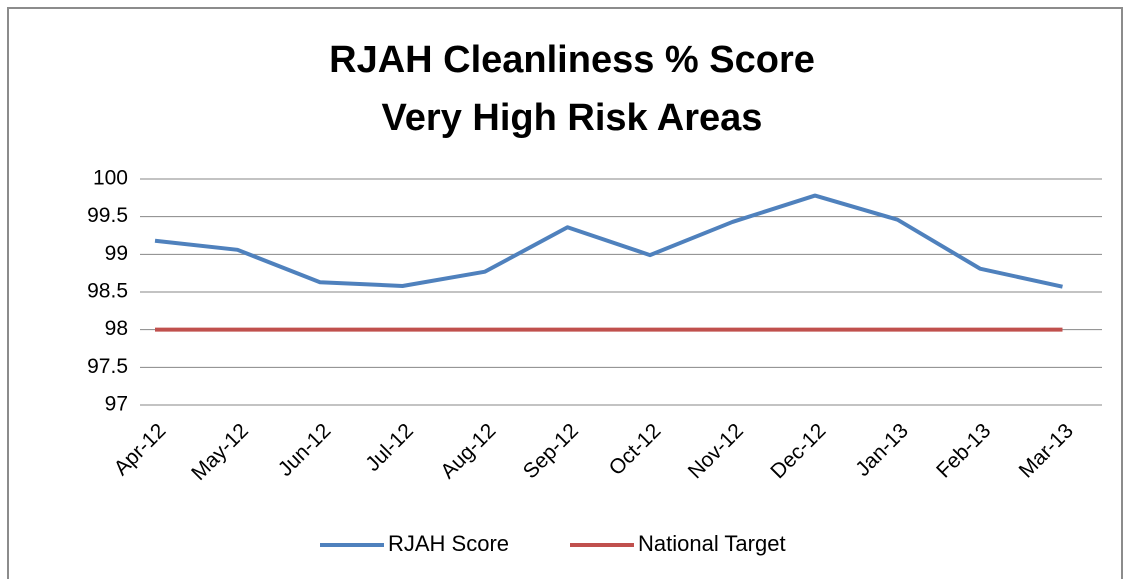 This screenshot has width=1126, height=584. What do you see at coordinates (116, 328) in the screenshot?
I see `y-tick-label: 98` at bounding box center [116, 328].